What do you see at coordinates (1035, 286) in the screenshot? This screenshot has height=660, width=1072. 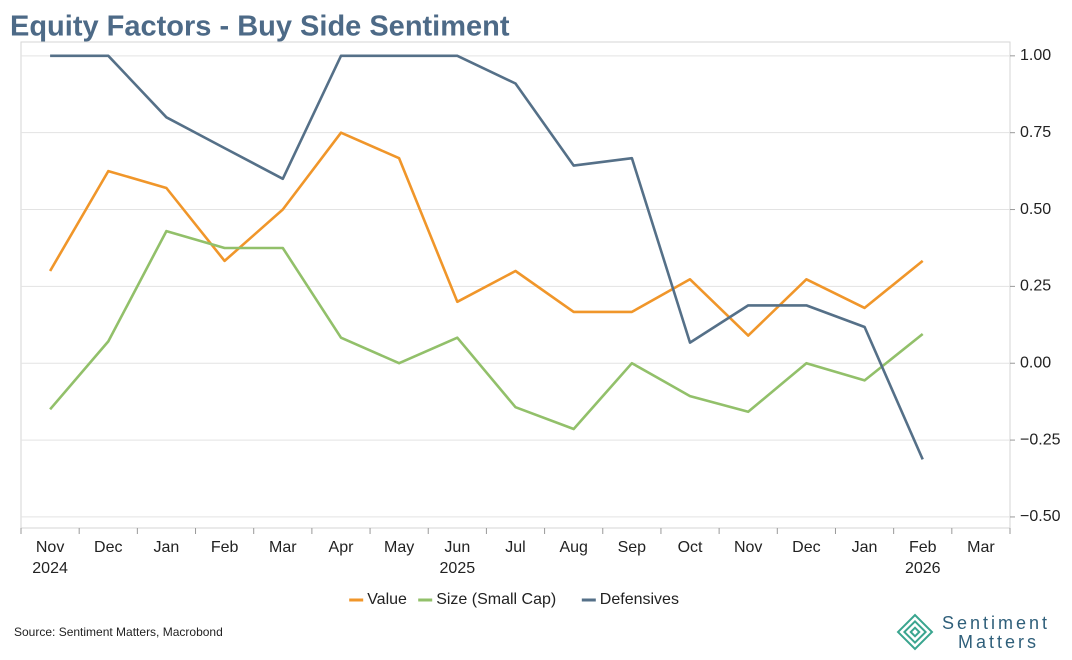 I see `y-tick-label: 0.25` at bounding box center [1035, 286].